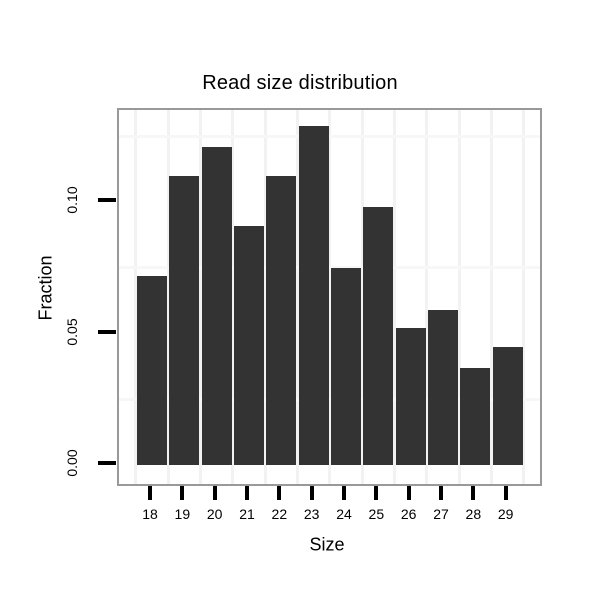 The width and height of the screenshot is (600, 600). Describe the element at coordinates (45, 288) in the screenshot. I see `y-axis-label: Fraction` at that location.